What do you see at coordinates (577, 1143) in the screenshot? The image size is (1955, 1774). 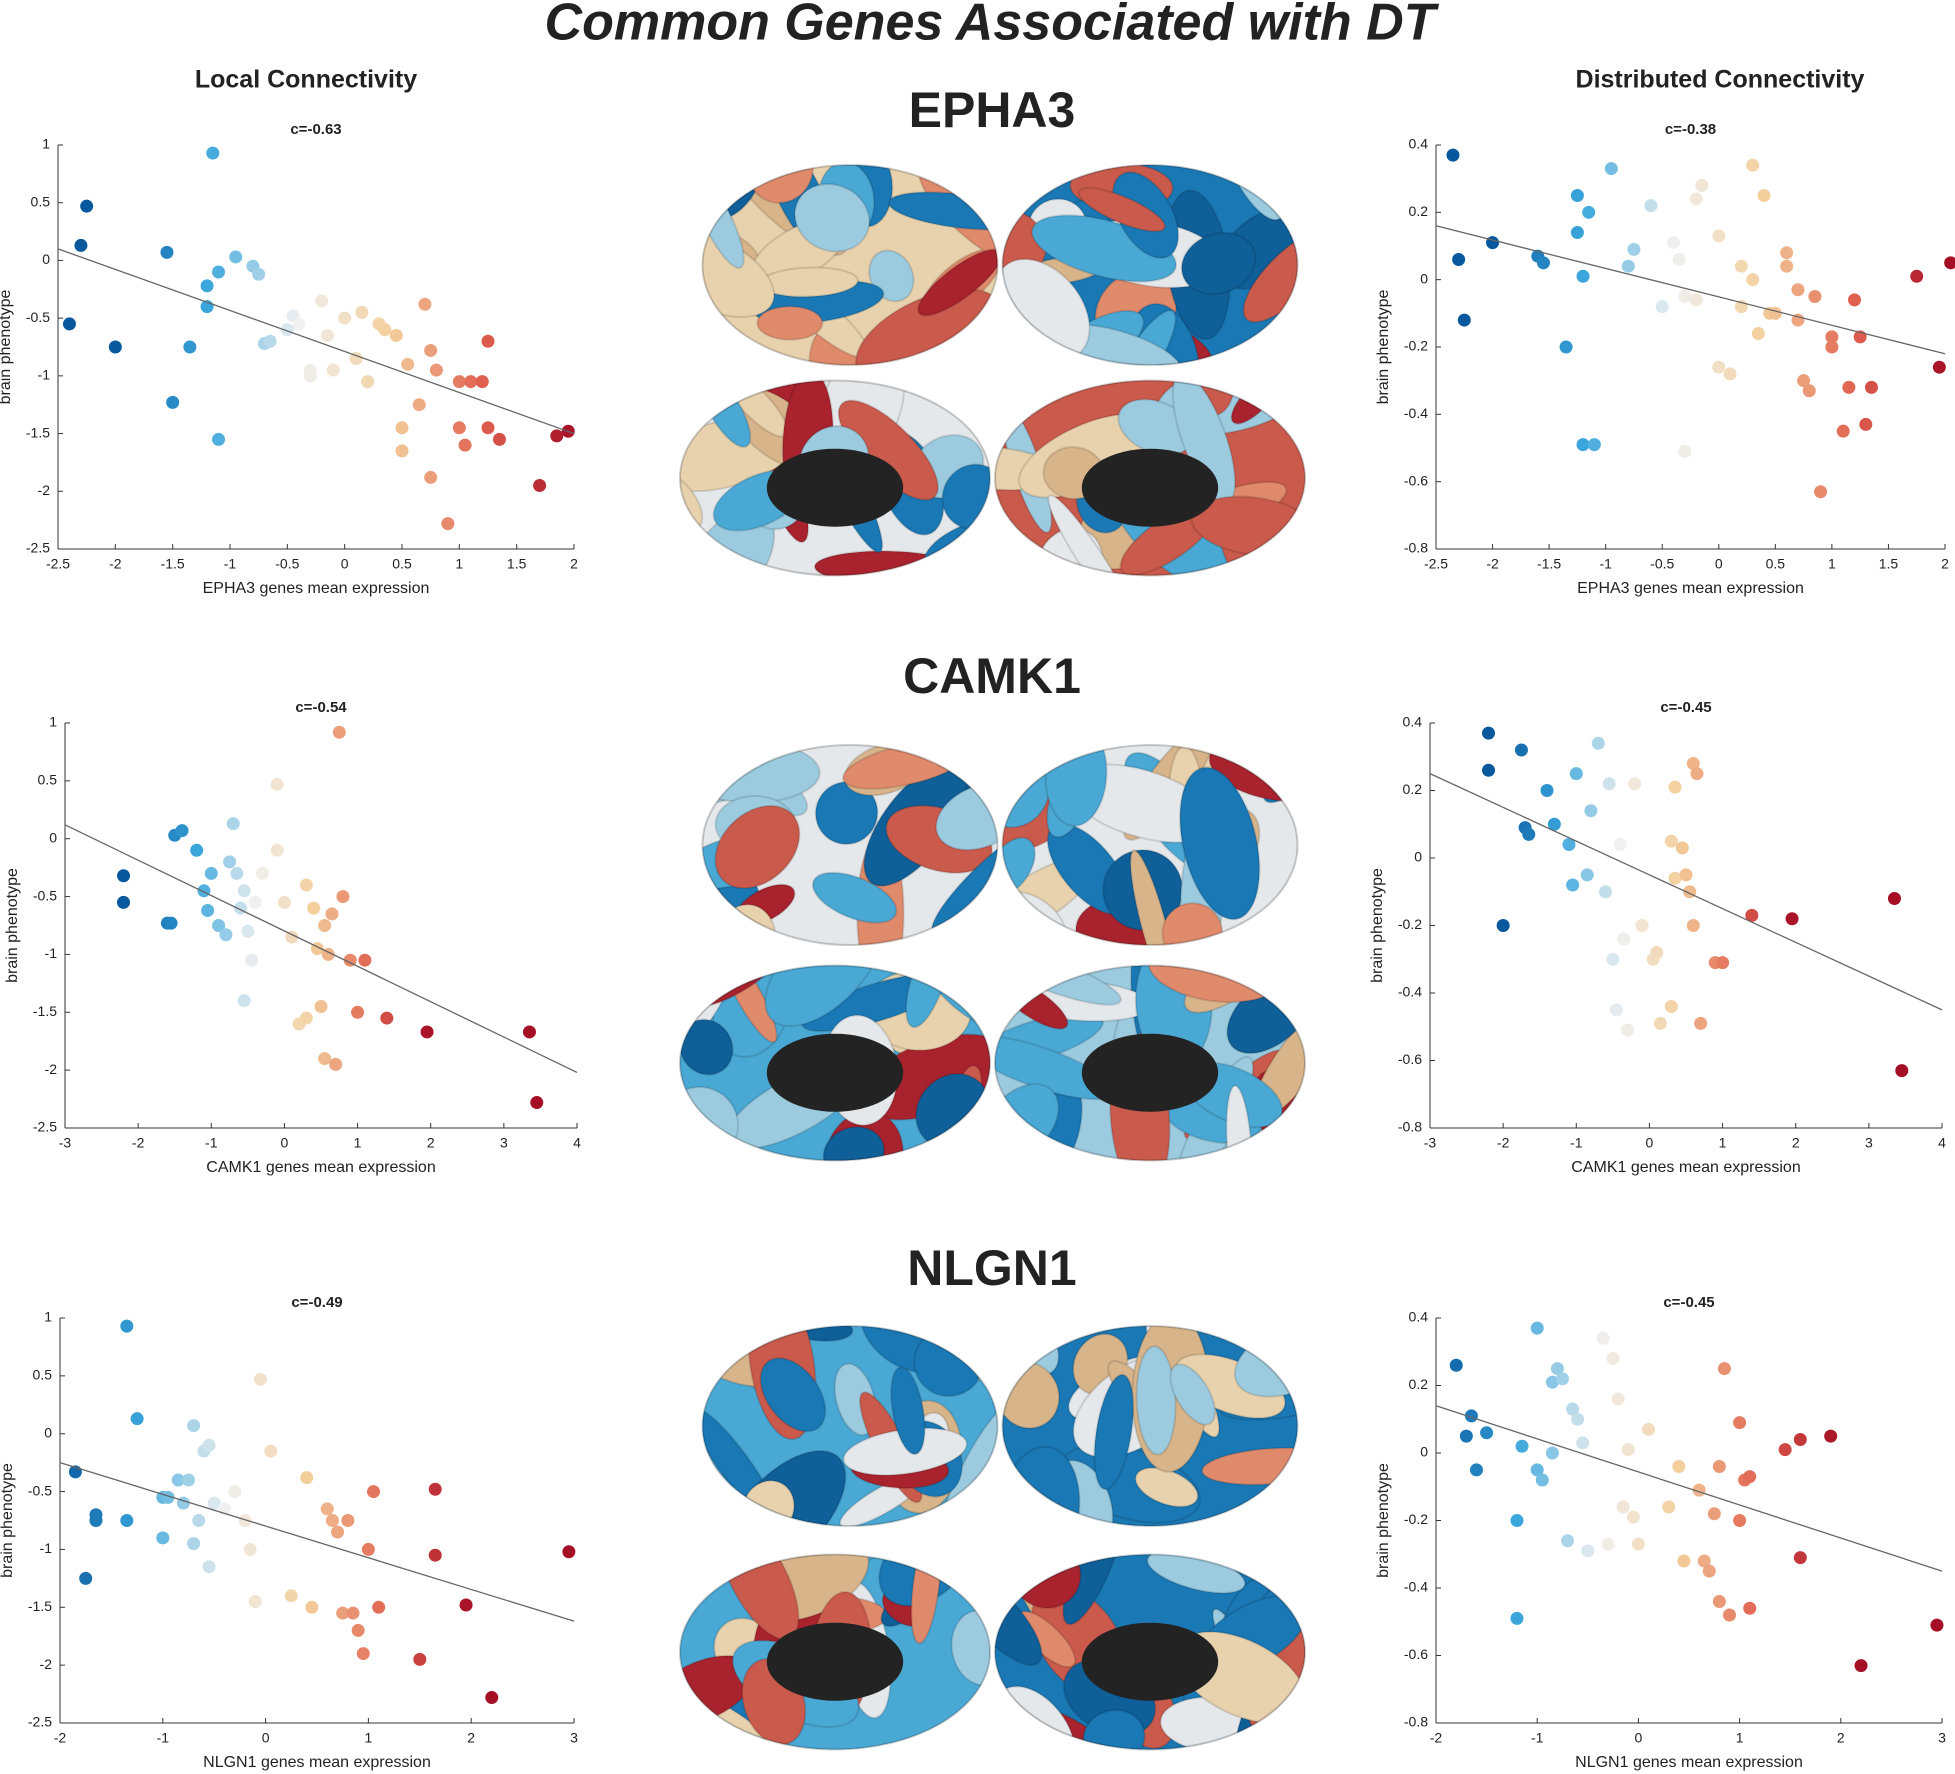 I see `x-tick-label: 4` at bounding box center [577, 1143].